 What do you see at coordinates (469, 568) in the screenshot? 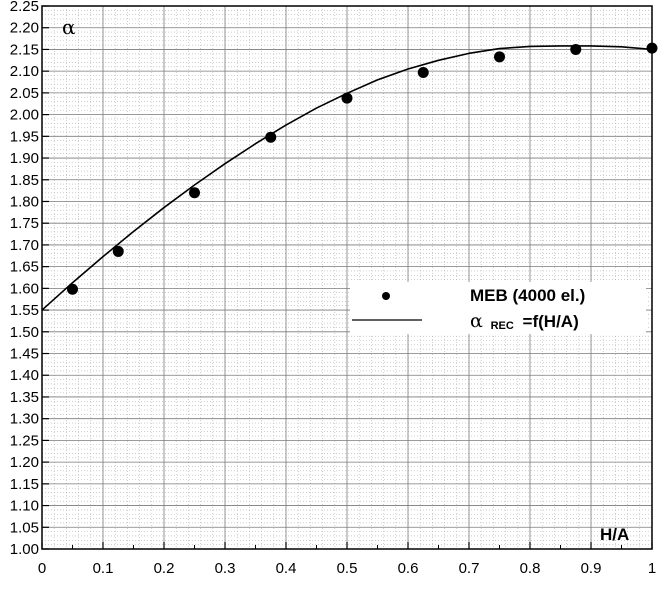
I see `x-tick-label: 0.7` at bounding box center [469, 568].